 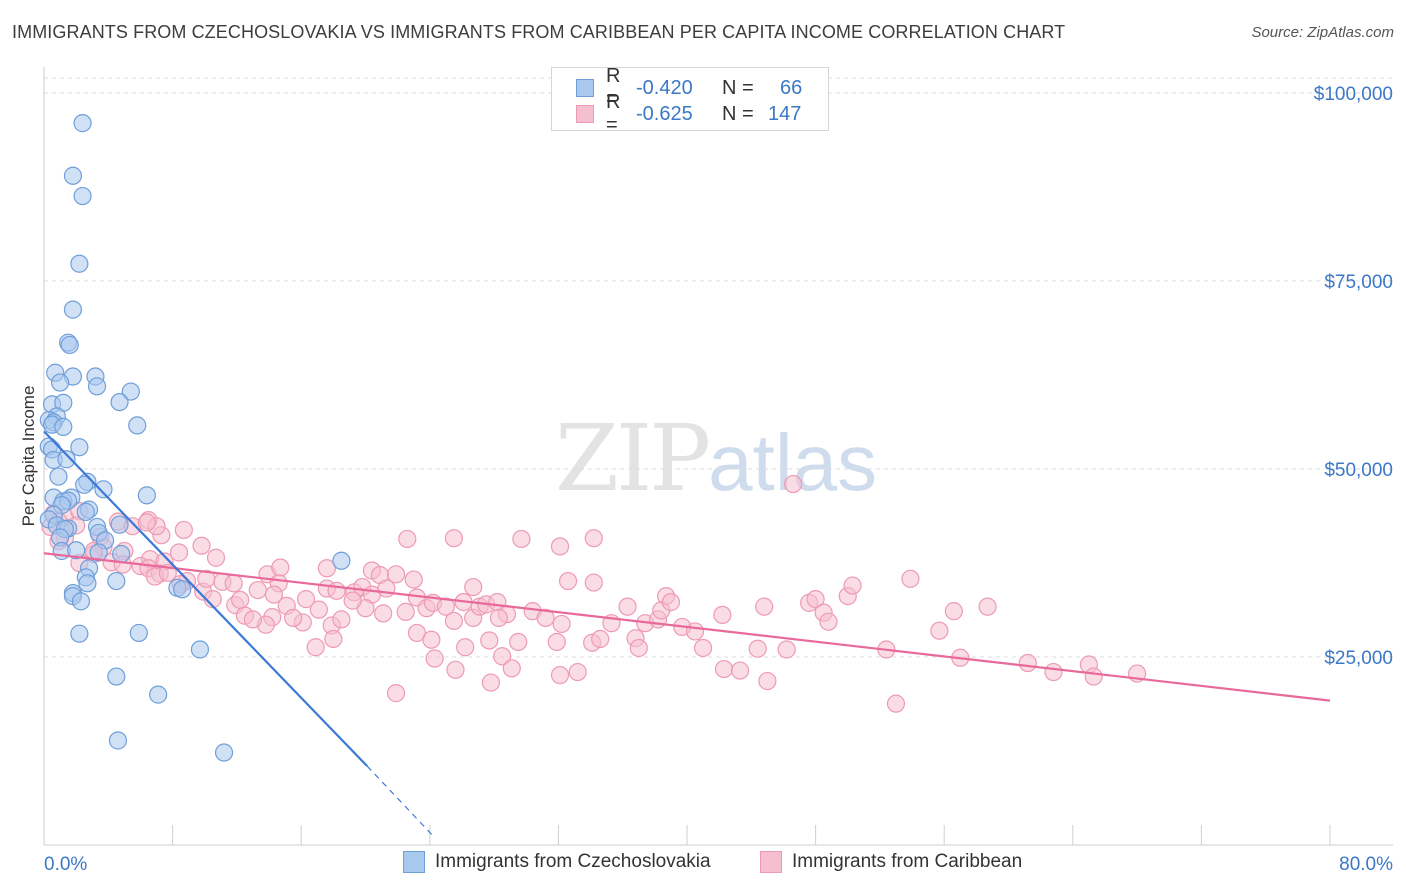 I want to click on y-tick-label: $75,000, so click(x=1358, y=282).